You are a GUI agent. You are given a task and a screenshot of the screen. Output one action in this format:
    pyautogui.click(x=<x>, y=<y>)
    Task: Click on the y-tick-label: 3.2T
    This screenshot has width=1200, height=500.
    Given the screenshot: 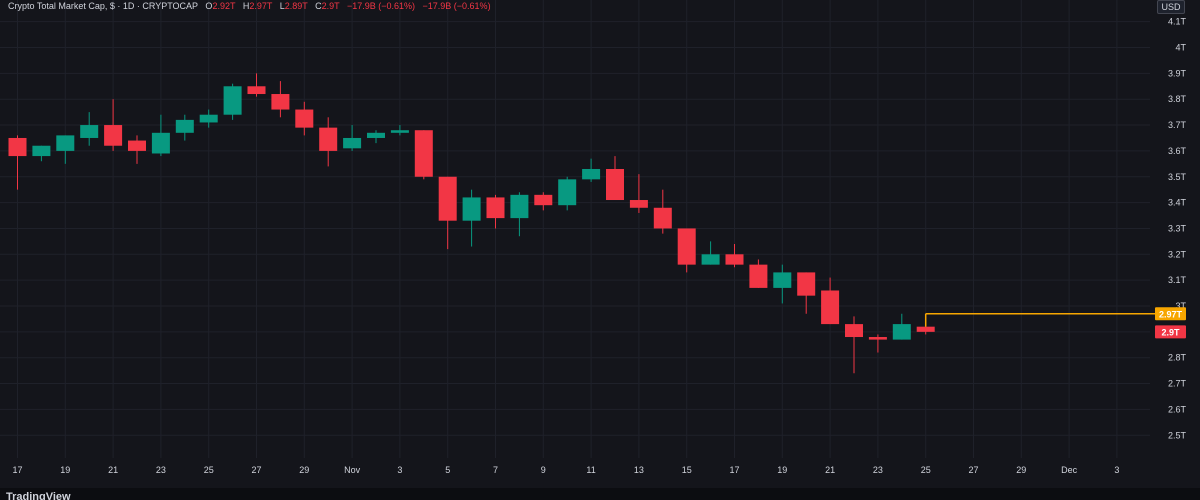 What is the action you would take?
    pyautogui.click(x=1177, y=254)
    